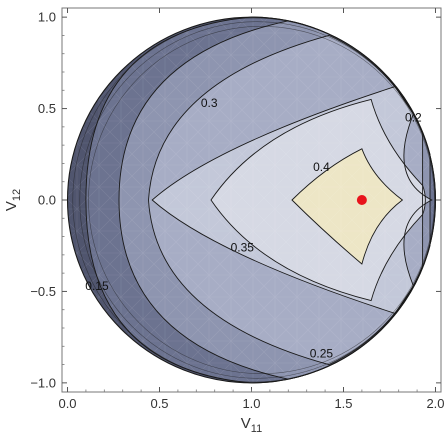 The height and width of the screenshot is (435, 446). What do you see at coordinates (47, 17) in the screenshot?
I see `y-tick-label: 1.0` at bounding box center [47, 17].